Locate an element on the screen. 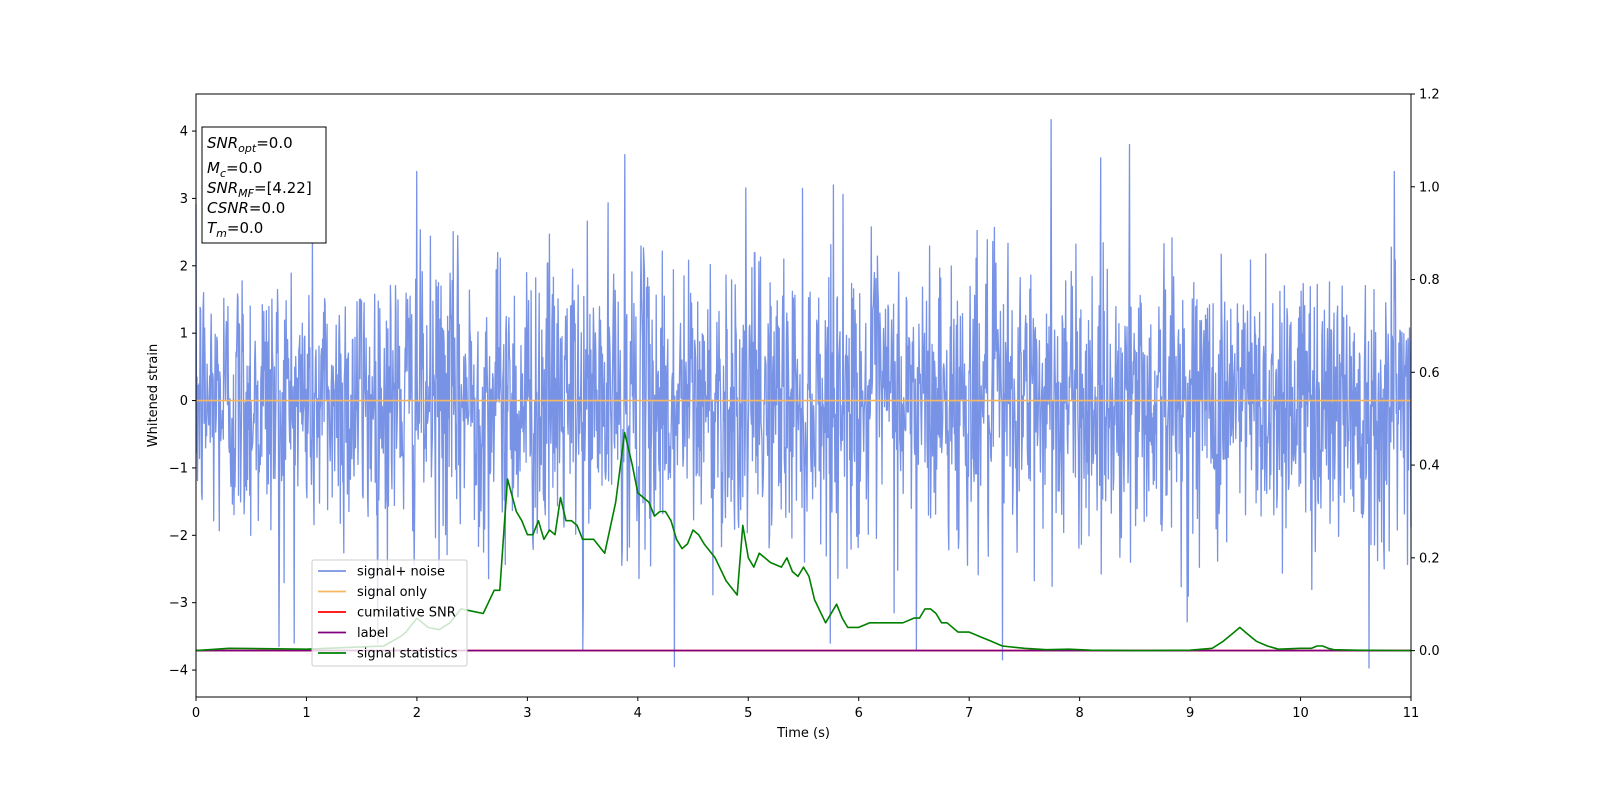 The image size is (1600, 800). x-tick-label: 7 is located at coordinates (969, 713).